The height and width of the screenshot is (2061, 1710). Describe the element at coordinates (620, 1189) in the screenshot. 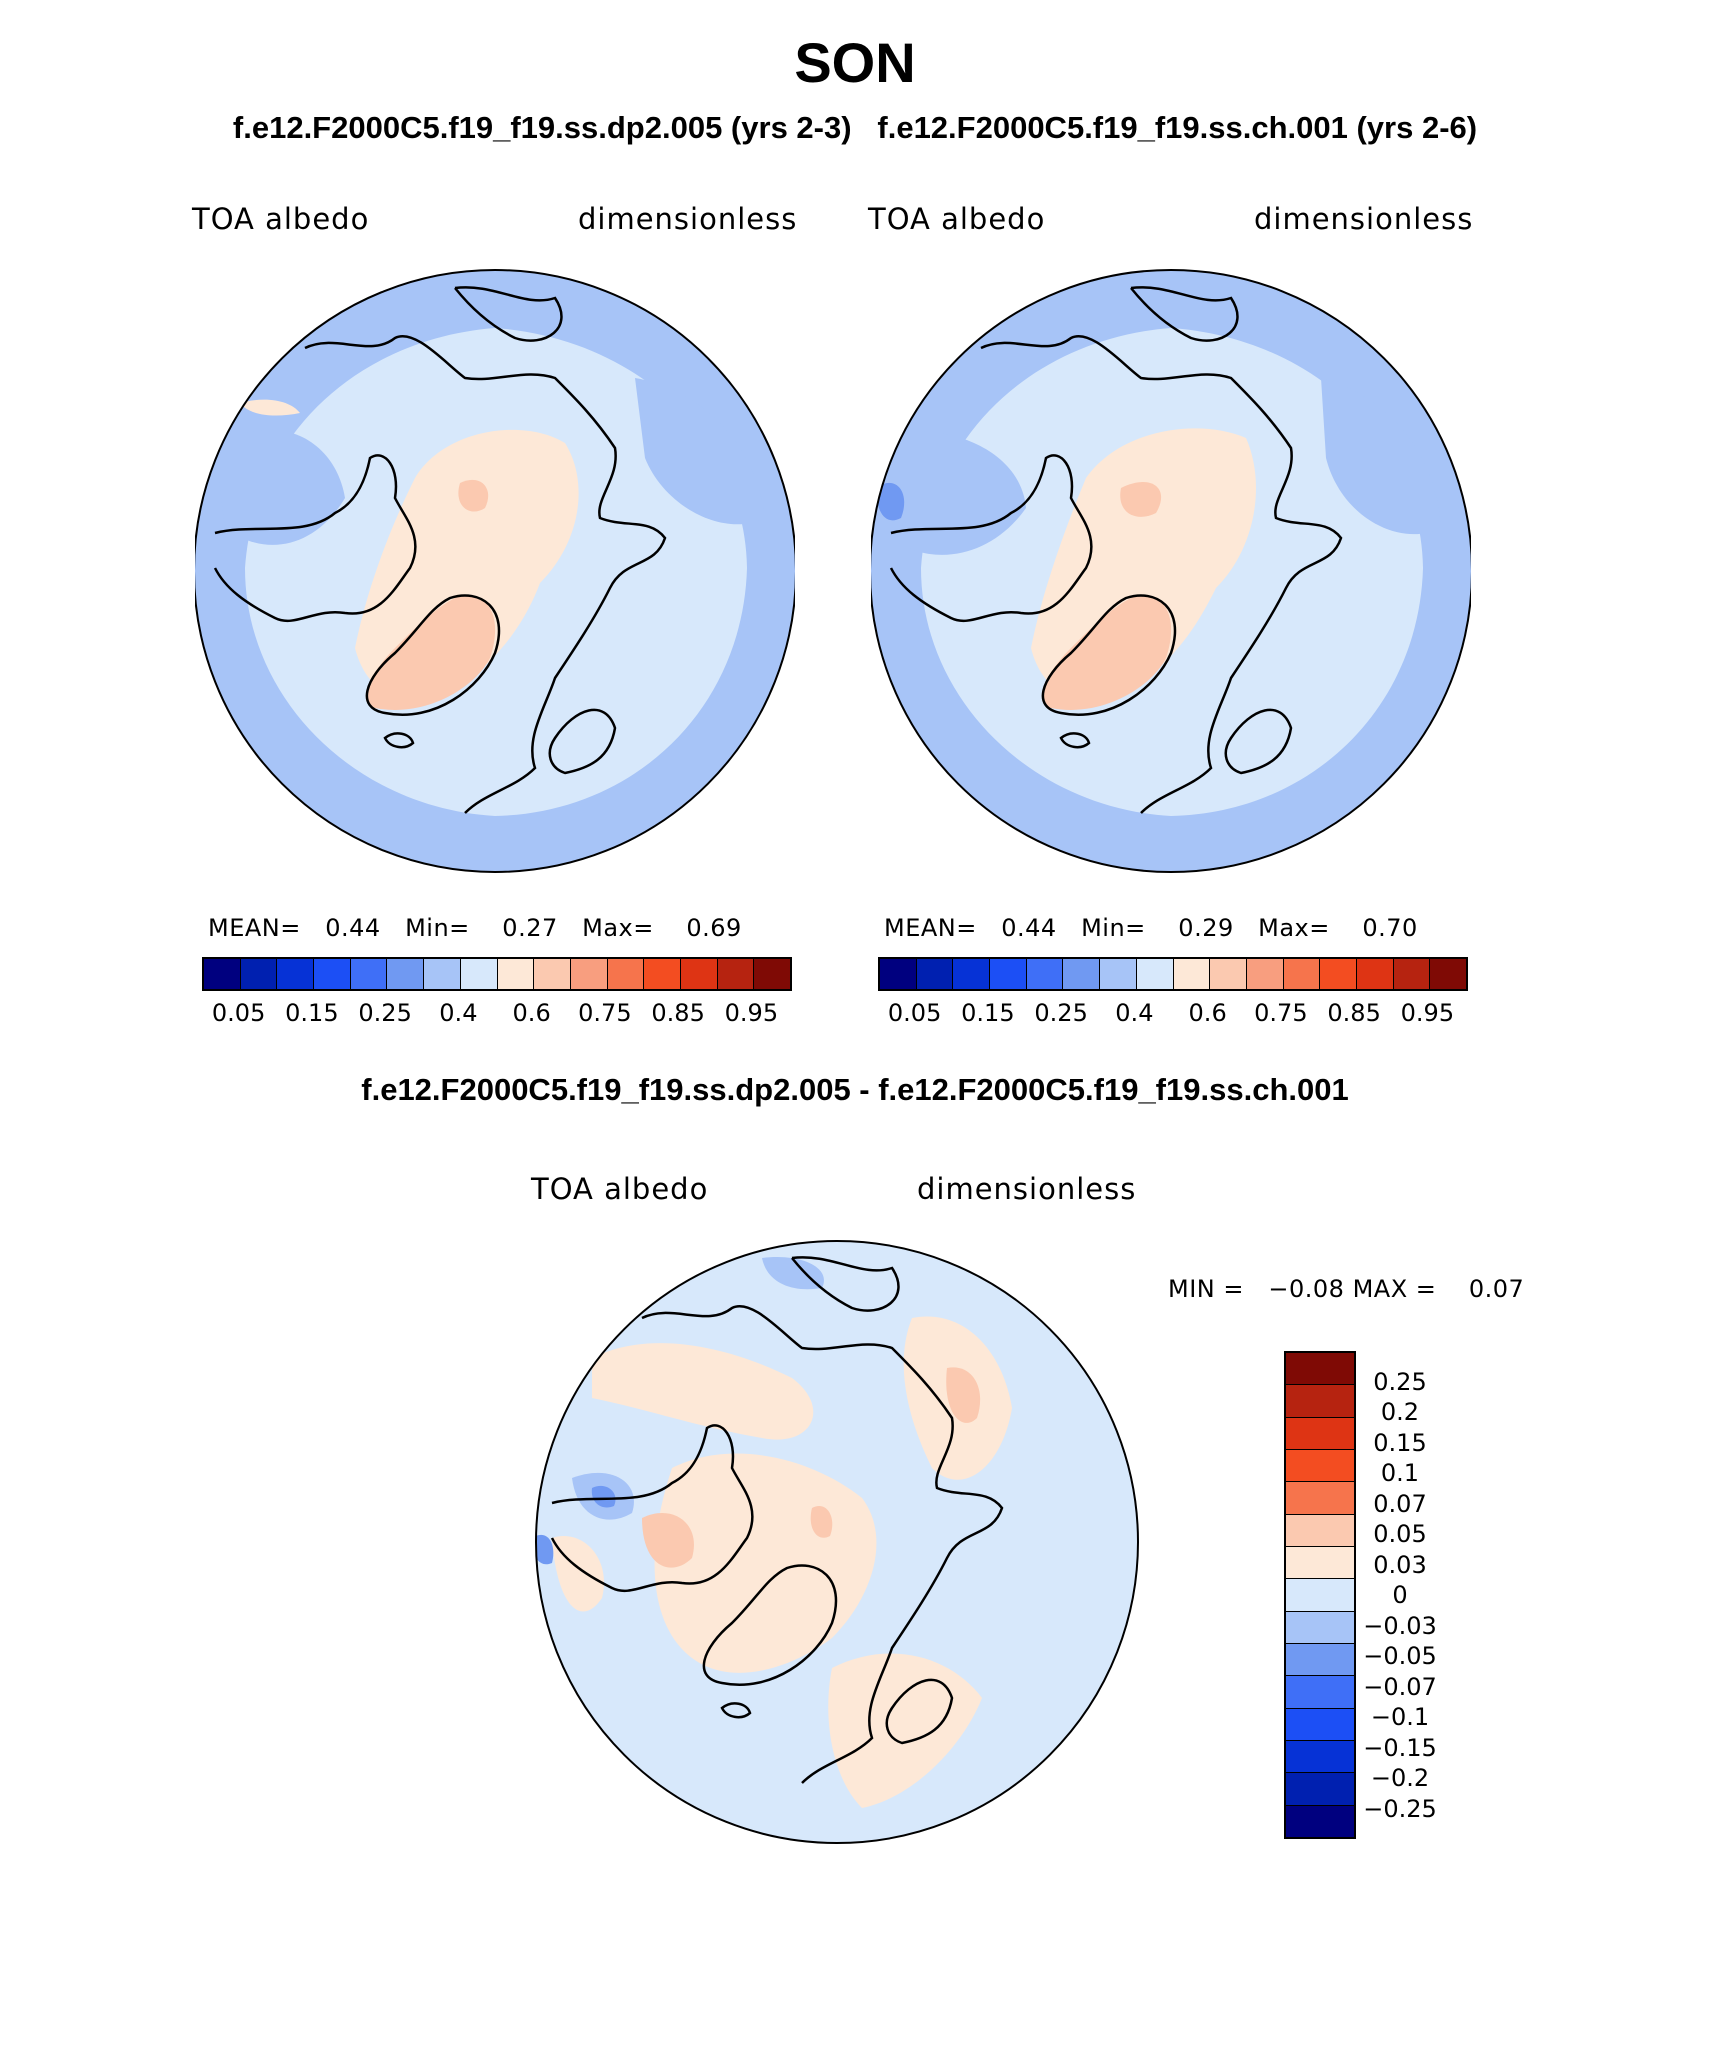

I see `diff-variable-label: TOA albedo` at that location.